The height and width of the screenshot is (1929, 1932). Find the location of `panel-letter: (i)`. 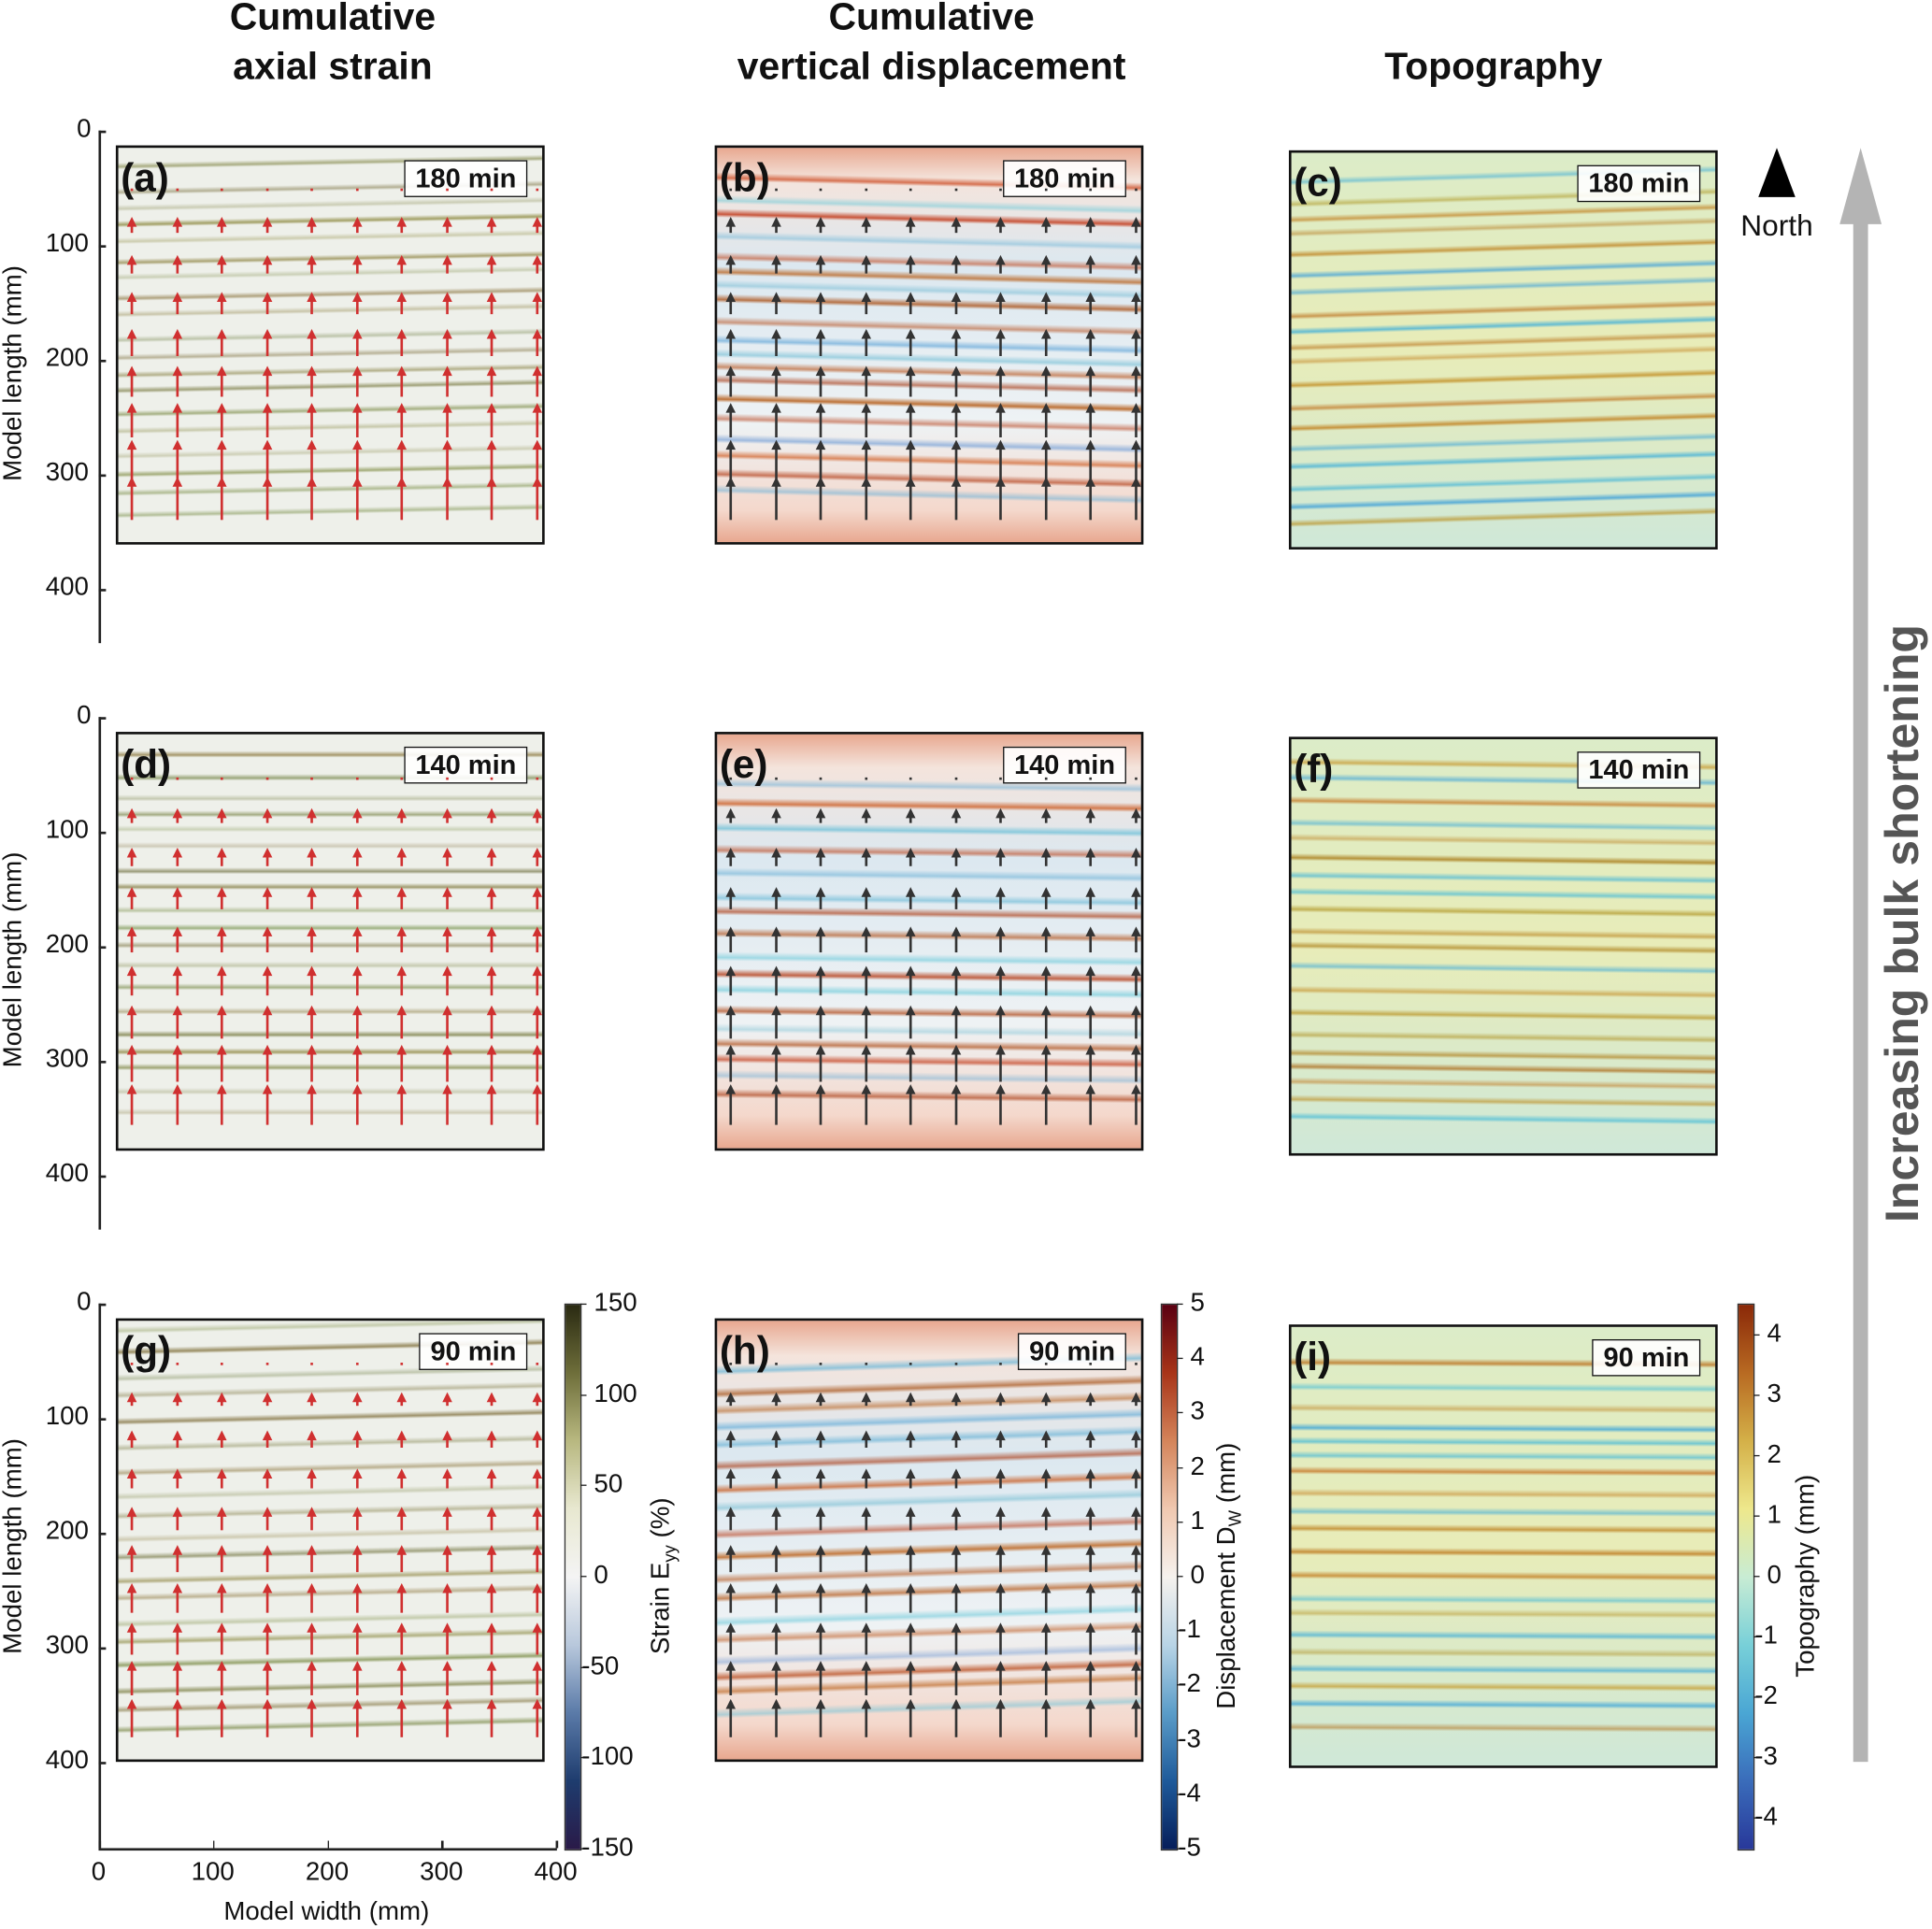

panel-letter: (i) is located at coordinates (1313, 1356).